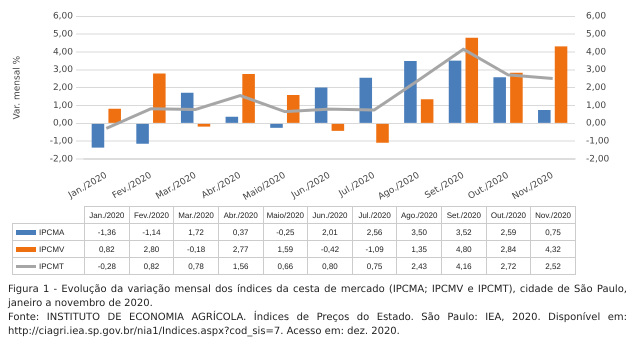  Describe the element at coordinates (596, 88) in the screenshot. I see `y2-tick-label: 2,00` at that location.